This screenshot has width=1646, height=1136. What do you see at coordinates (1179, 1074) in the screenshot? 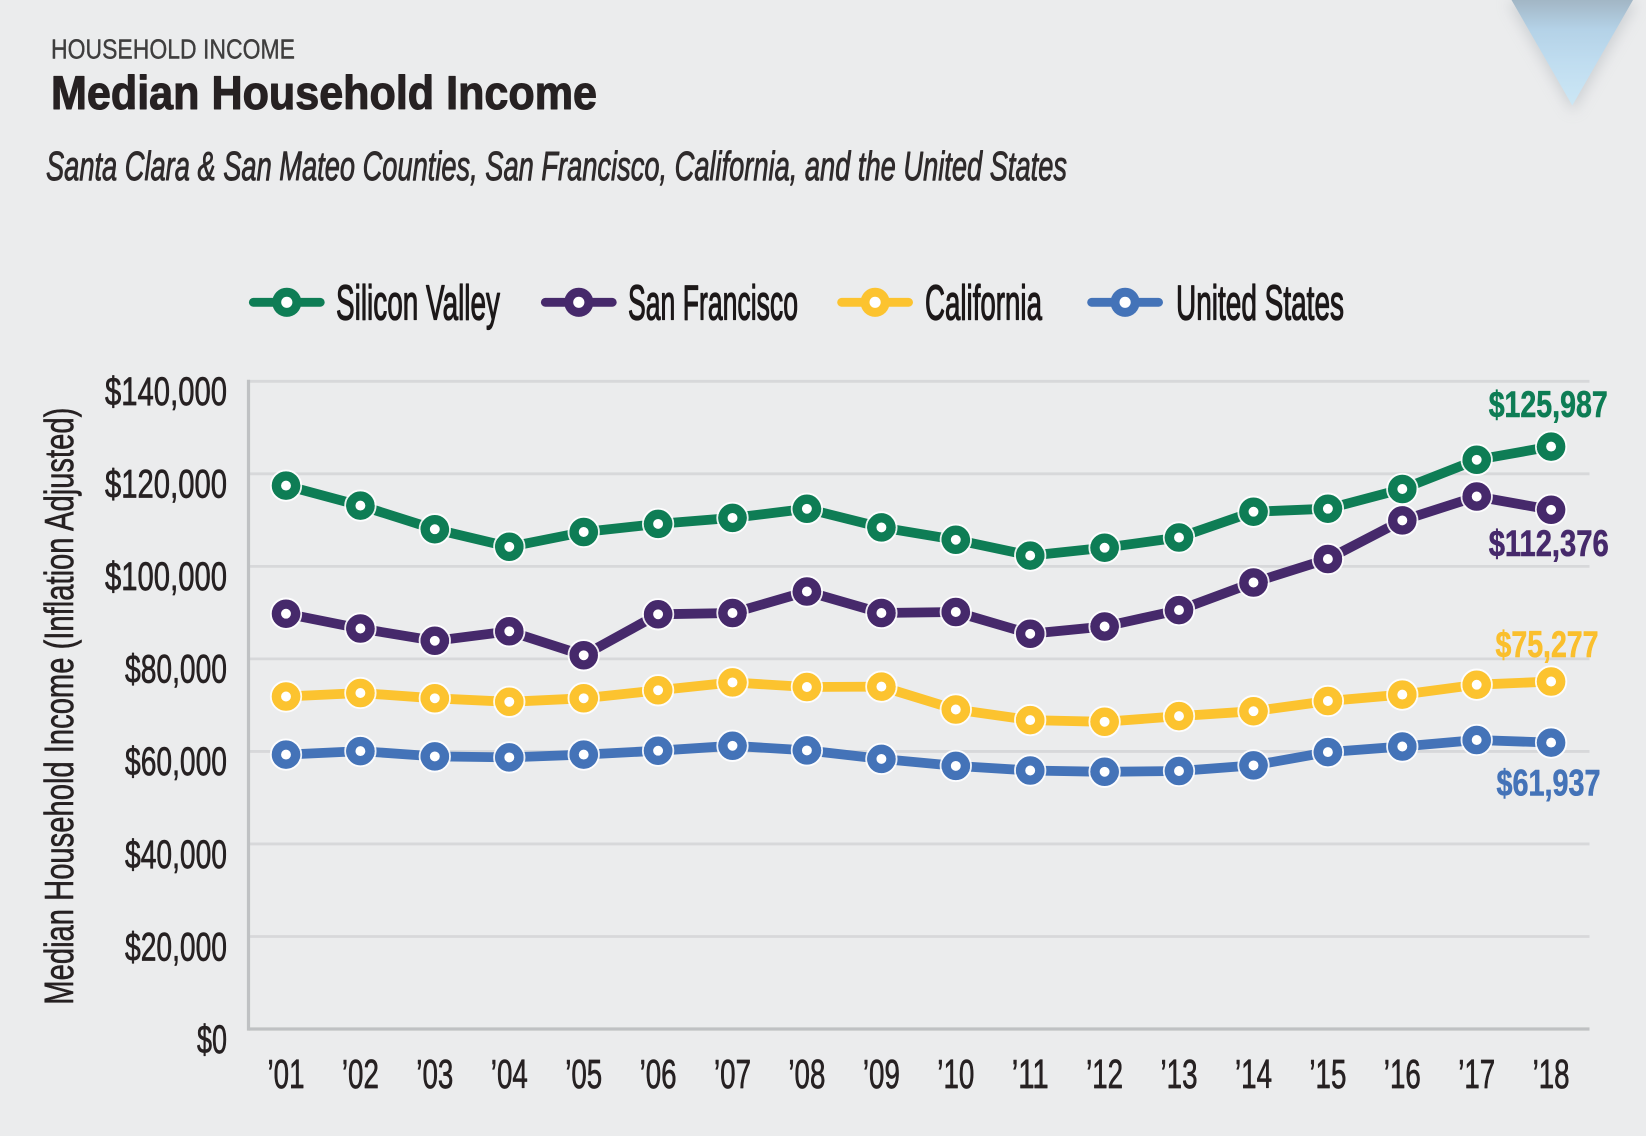
I see `svg-text: ’13` at bounding box center [1179, 1074].